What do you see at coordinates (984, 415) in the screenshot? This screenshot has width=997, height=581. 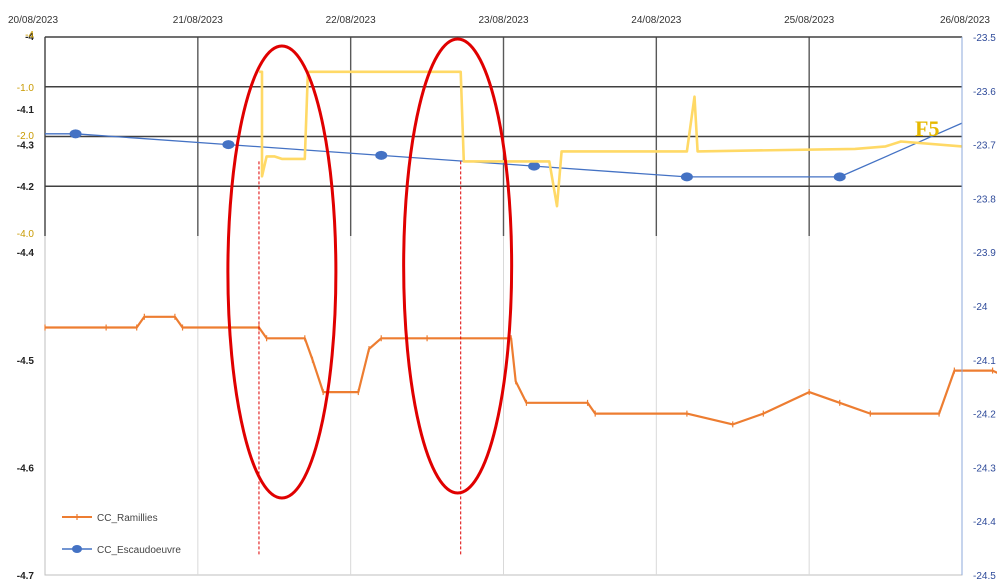 I see `right-tick-label: -24.2` at bounding box center [984, 415].